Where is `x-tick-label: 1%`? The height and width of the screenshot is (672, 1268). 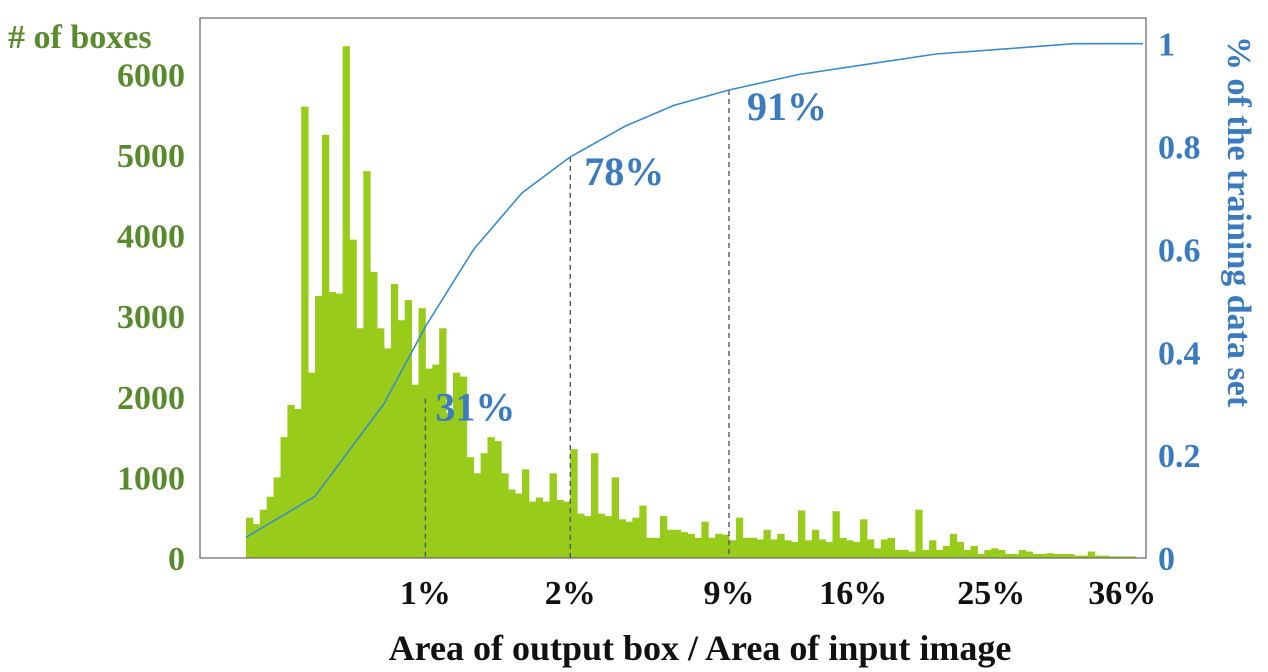 x-tick-label: 1% is located at coordinates (425, 593).